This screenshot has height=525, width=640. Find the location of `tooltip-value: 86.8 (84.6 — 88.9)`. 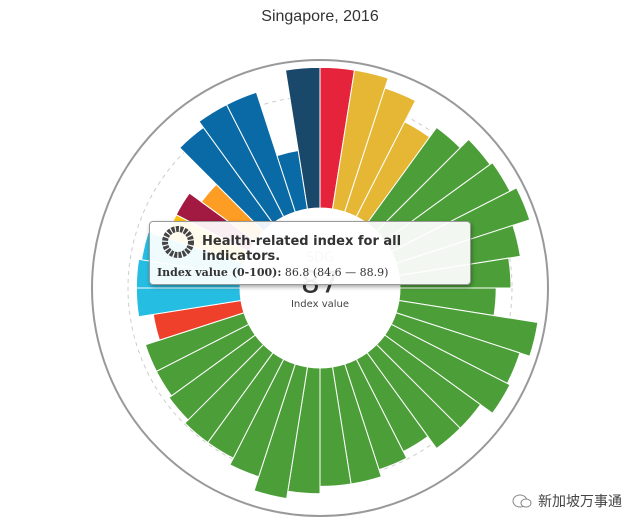

tooltip-value: 86.8 (84.6 — 88.9) is located at coordinates (336, 272).